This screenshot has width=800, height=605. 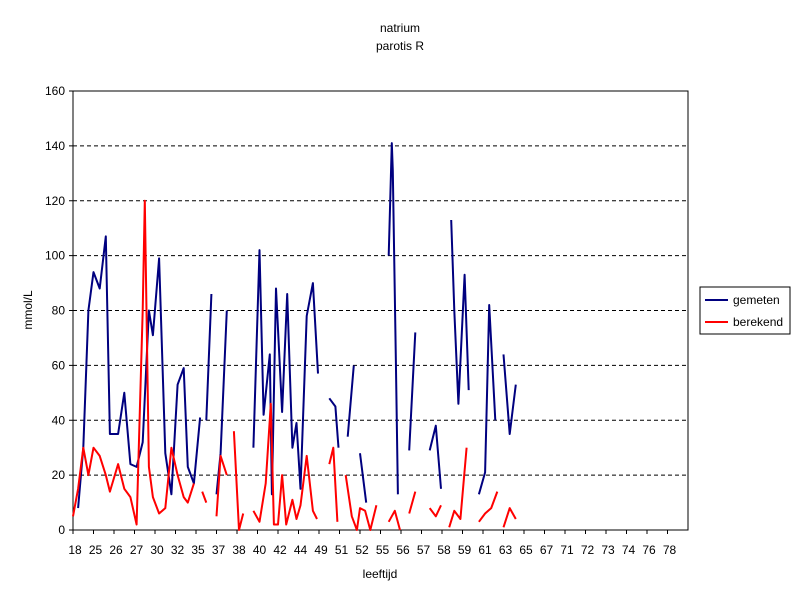 I want to click on chart-title: natrium, so click(x=400, y=28).